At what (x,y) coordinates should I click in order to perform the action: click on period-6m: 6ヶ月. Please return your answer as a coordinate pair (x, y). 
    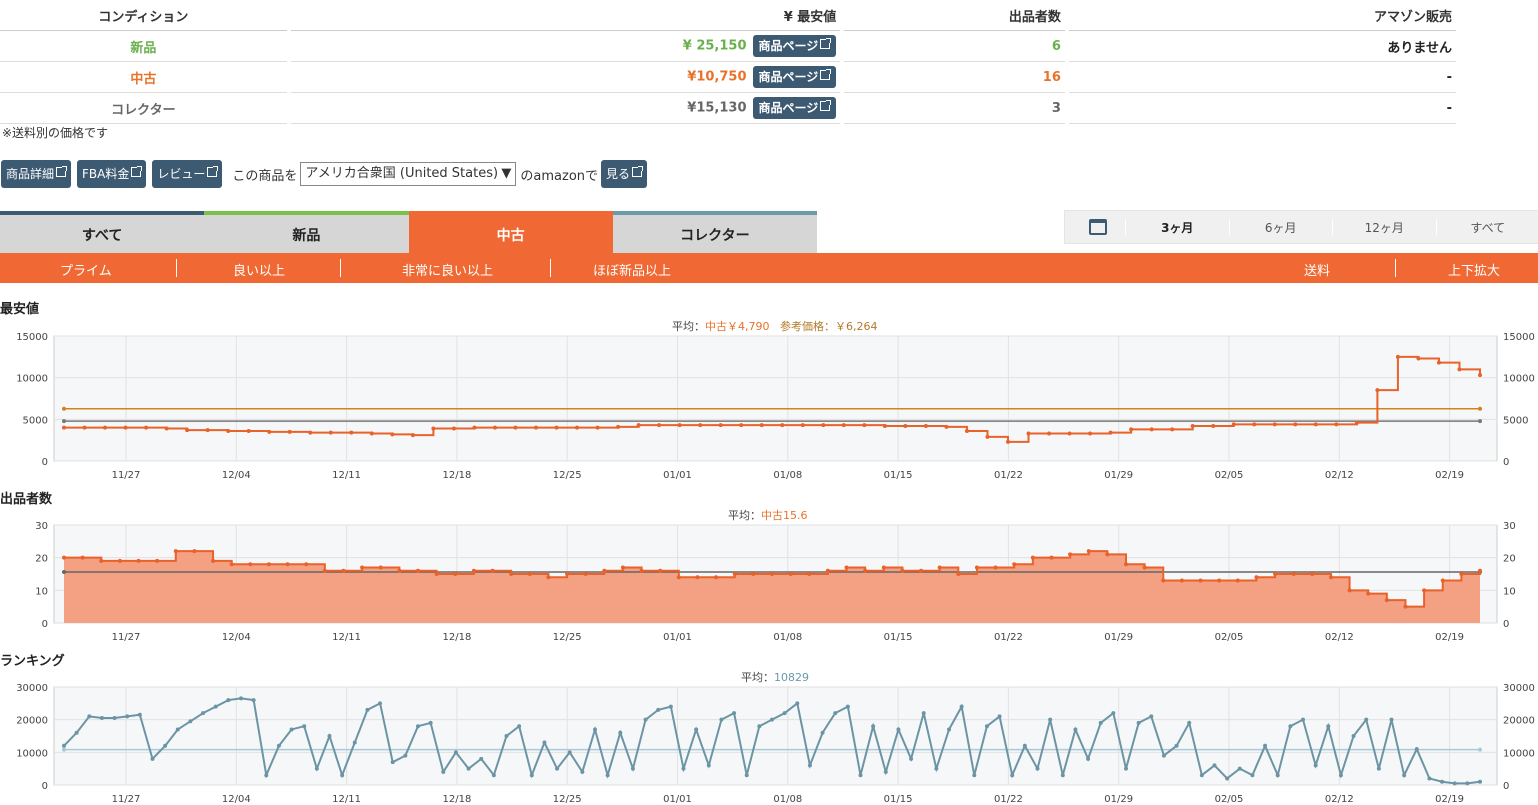
    Looking at the image, I should click on (1280, 227).